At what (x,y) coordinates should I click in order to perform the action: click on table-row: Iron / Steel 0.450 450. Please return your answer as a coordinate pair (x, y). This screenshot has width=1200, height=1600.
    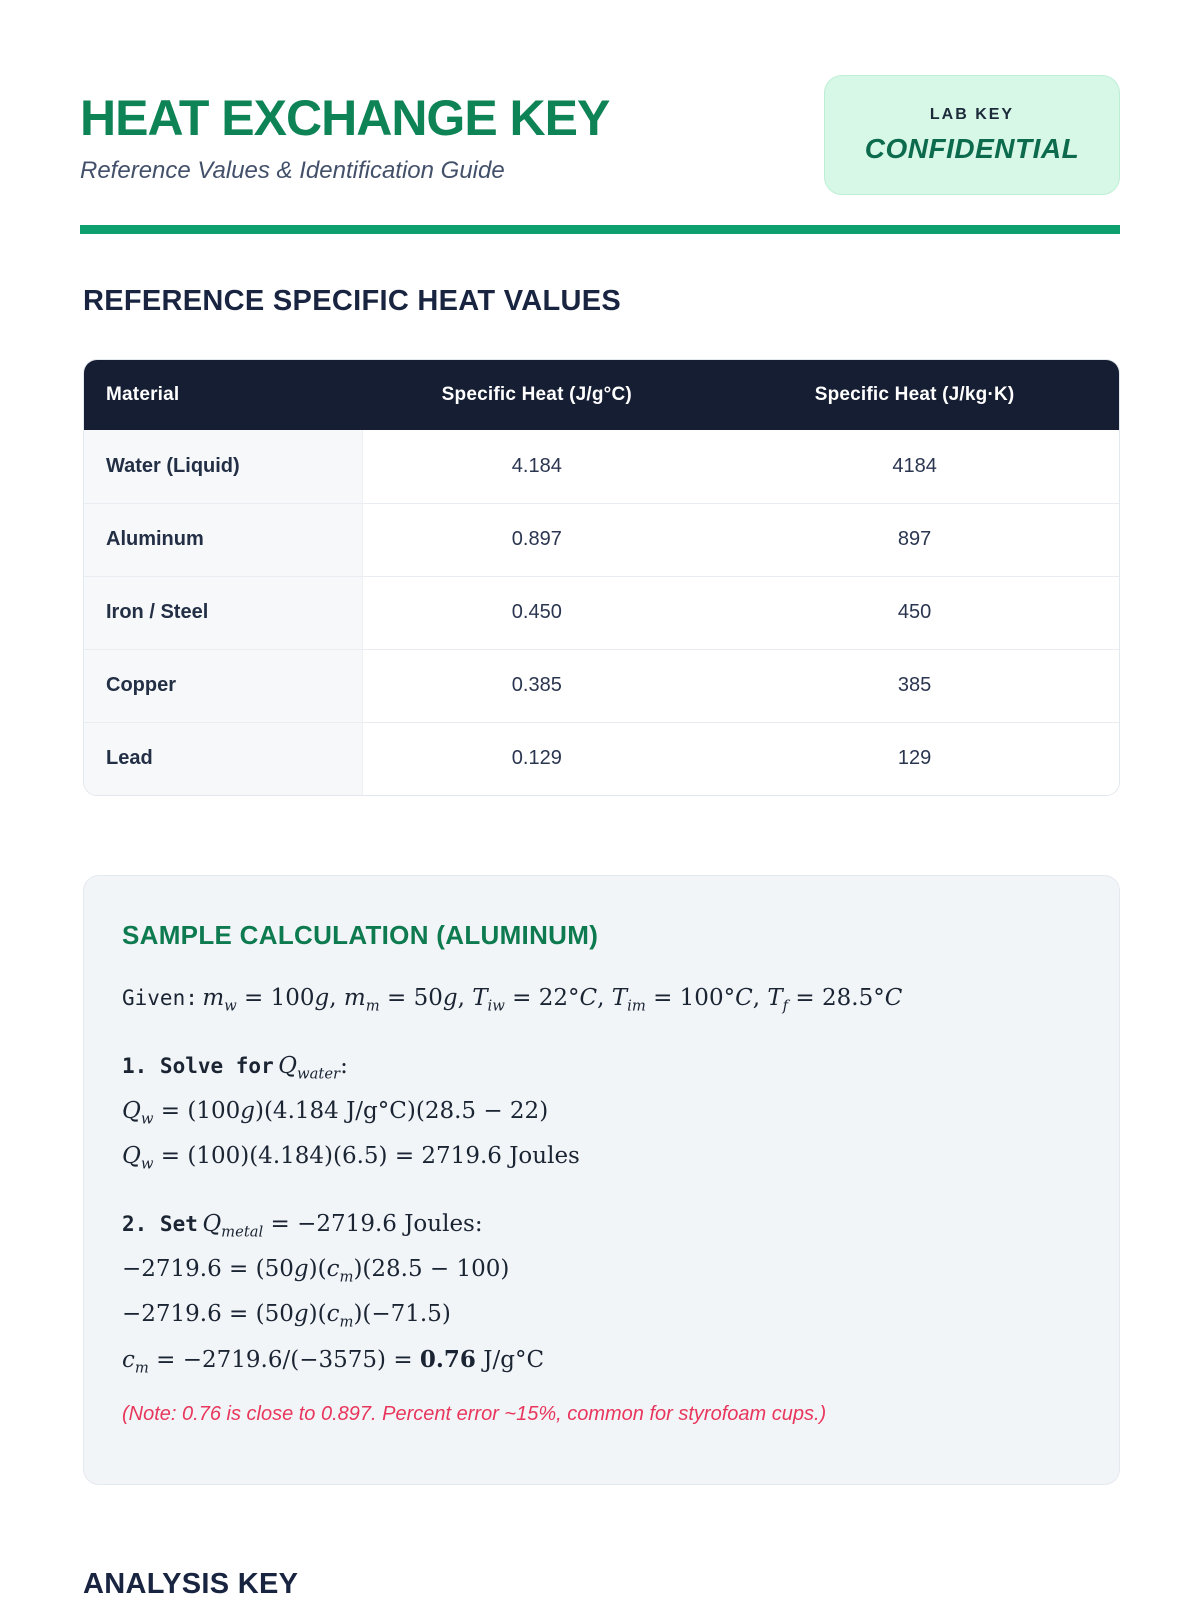
    Looking at the image, I should click on (601, 612).